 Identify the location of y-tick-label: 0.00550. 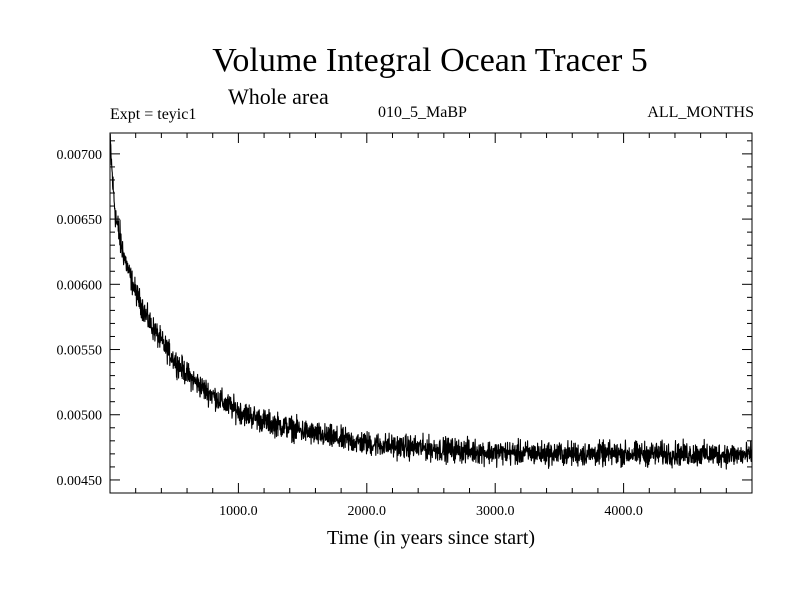
(80, 351).